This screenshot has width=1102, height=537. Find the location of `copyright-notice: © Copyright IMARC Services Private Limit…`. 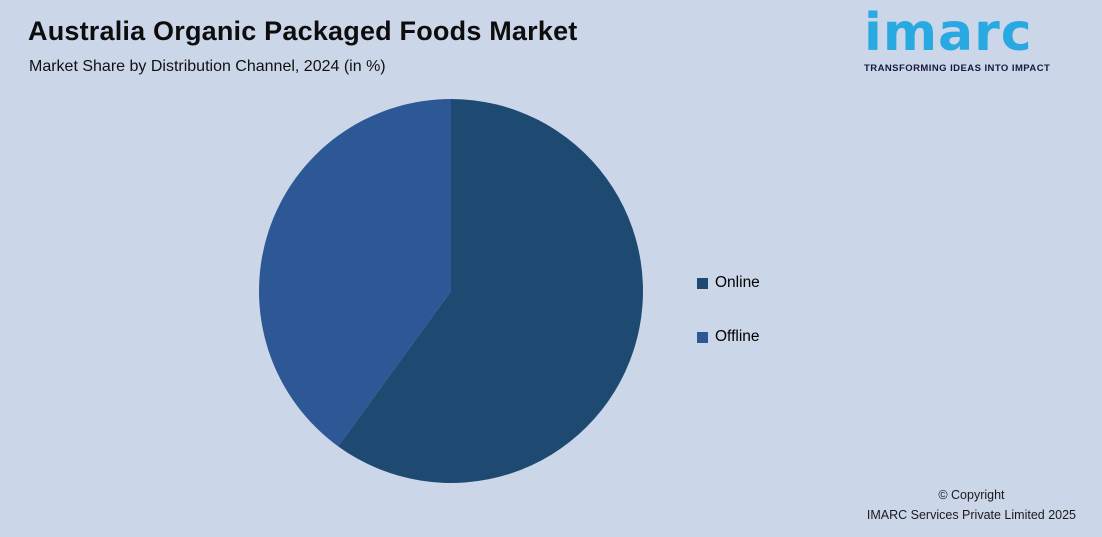

copyright-notice: © Copyright IMARC Services Private Limit… is located at coordinates (971, 505).